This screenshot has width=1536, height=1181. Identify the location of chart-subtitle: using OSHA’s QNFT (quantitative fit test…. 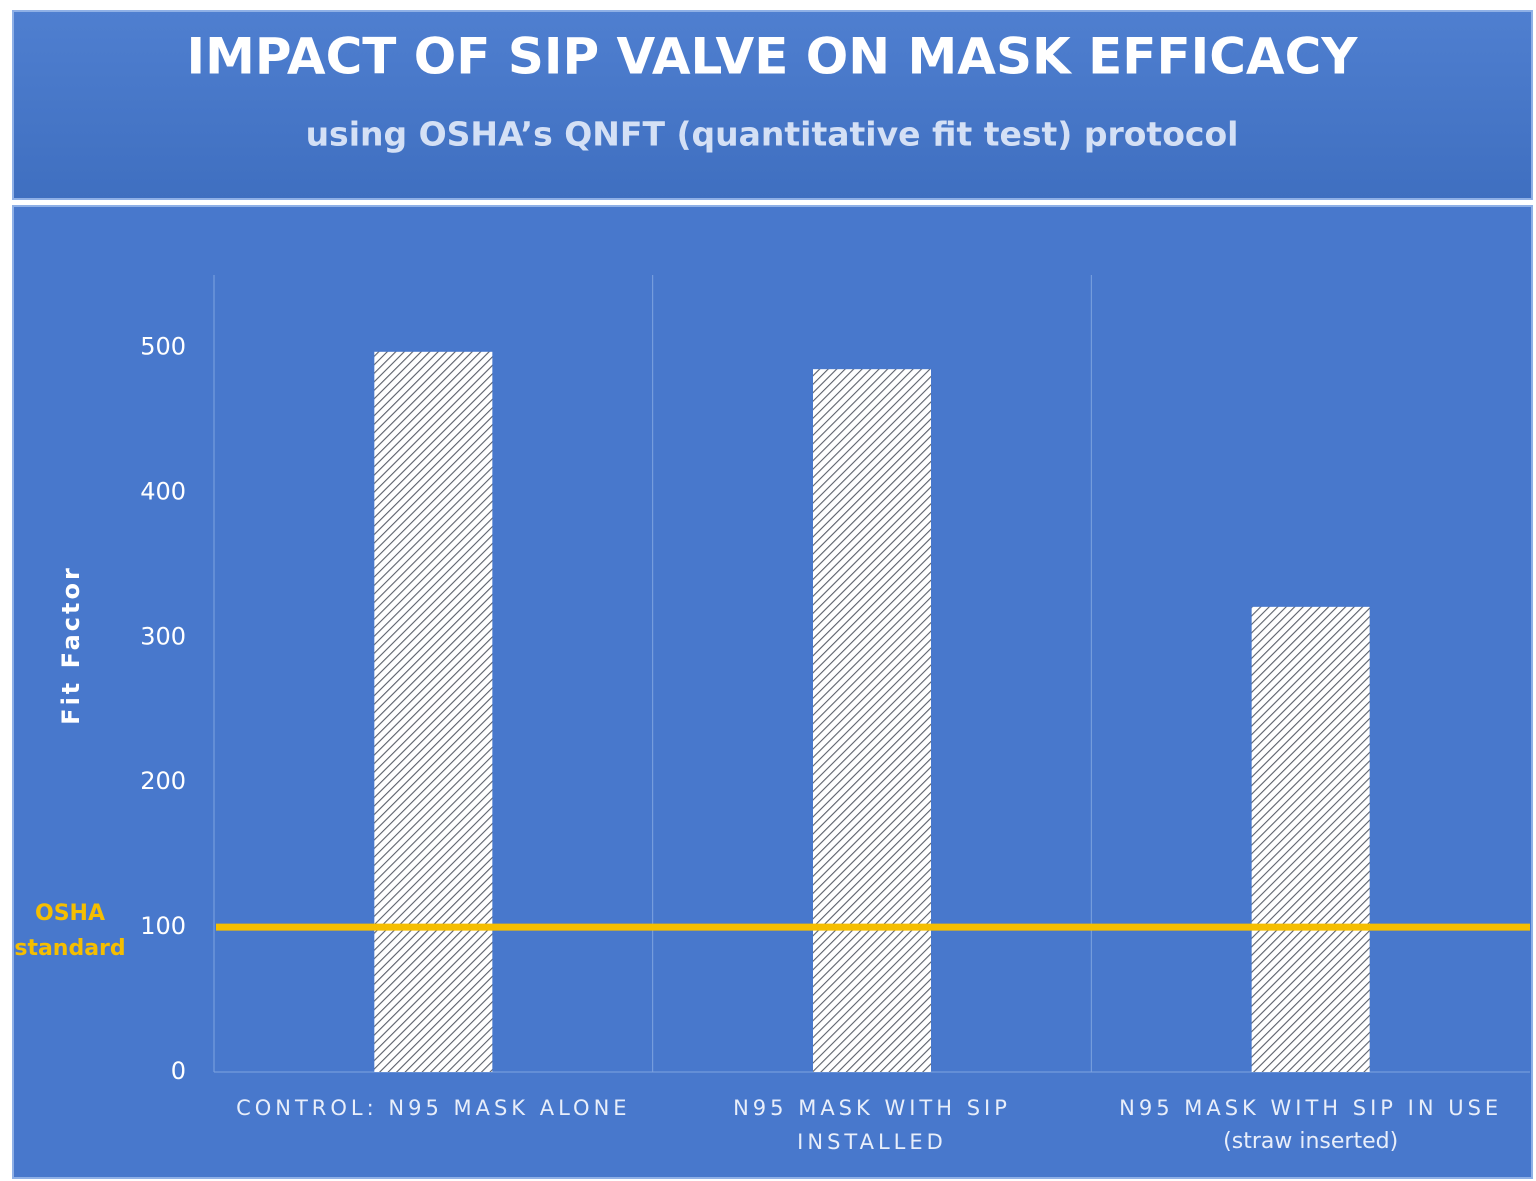
(772, 134).